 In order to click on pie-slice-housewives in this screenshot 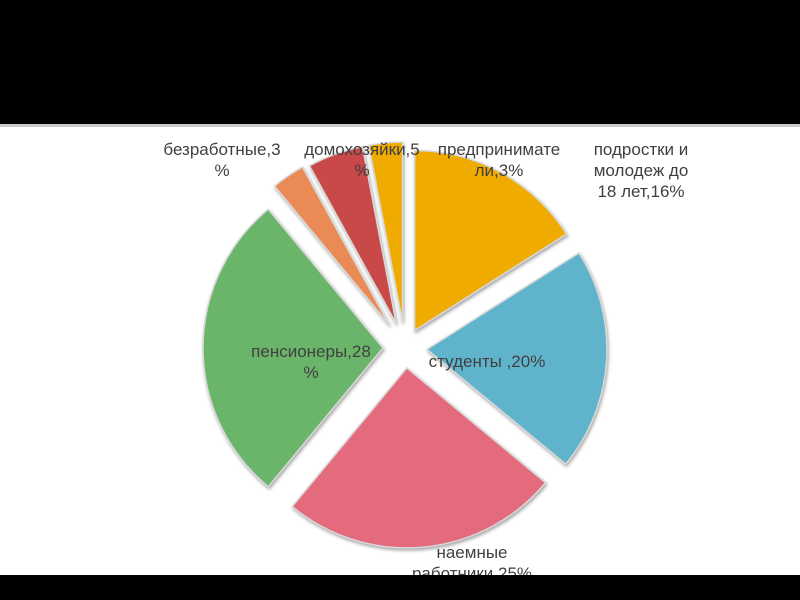, I will do `click(352, 234)`.